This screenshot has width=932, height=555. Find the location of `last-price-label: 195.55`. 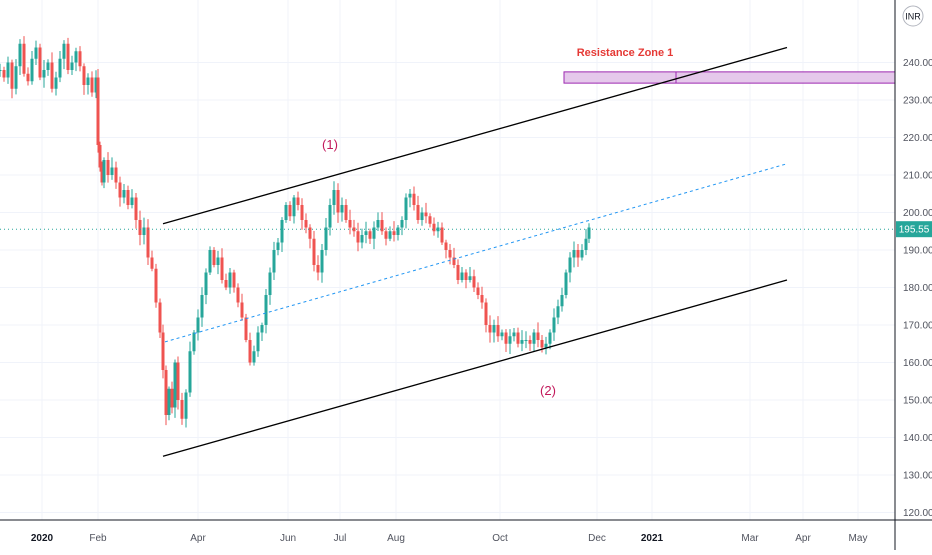

last-price-label: 195.55 is located at coordinates (914, 230).